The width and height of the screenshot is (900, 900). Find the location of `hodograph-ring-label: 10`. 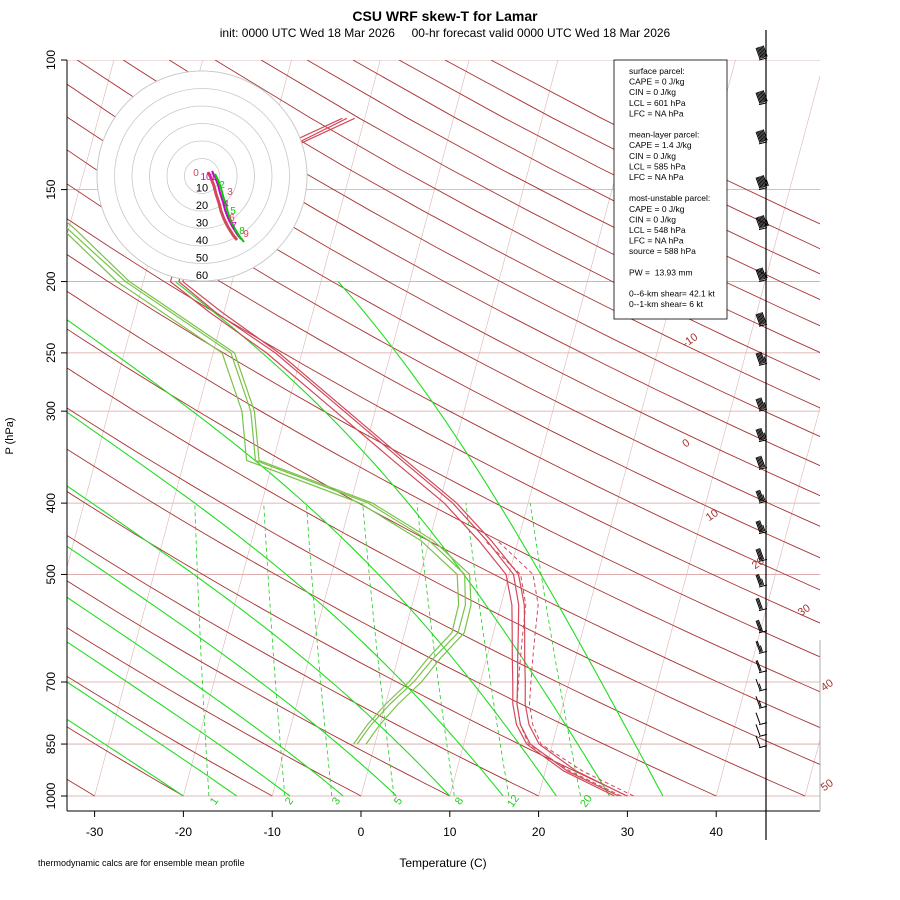

hodograph-ring-label: 10 is located at coordinates (202, 189).